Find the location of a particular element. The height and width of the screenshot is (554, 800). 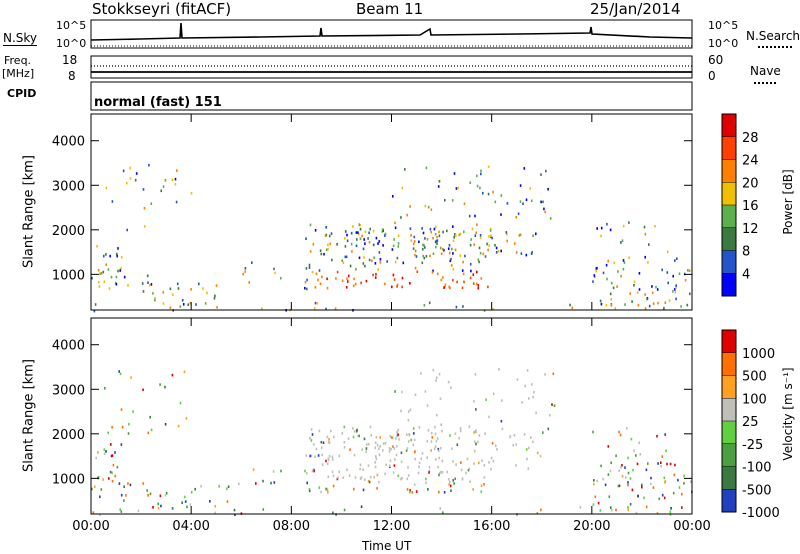

velocity-colorbar-tick: 25 is located at coordinates (750, 422).